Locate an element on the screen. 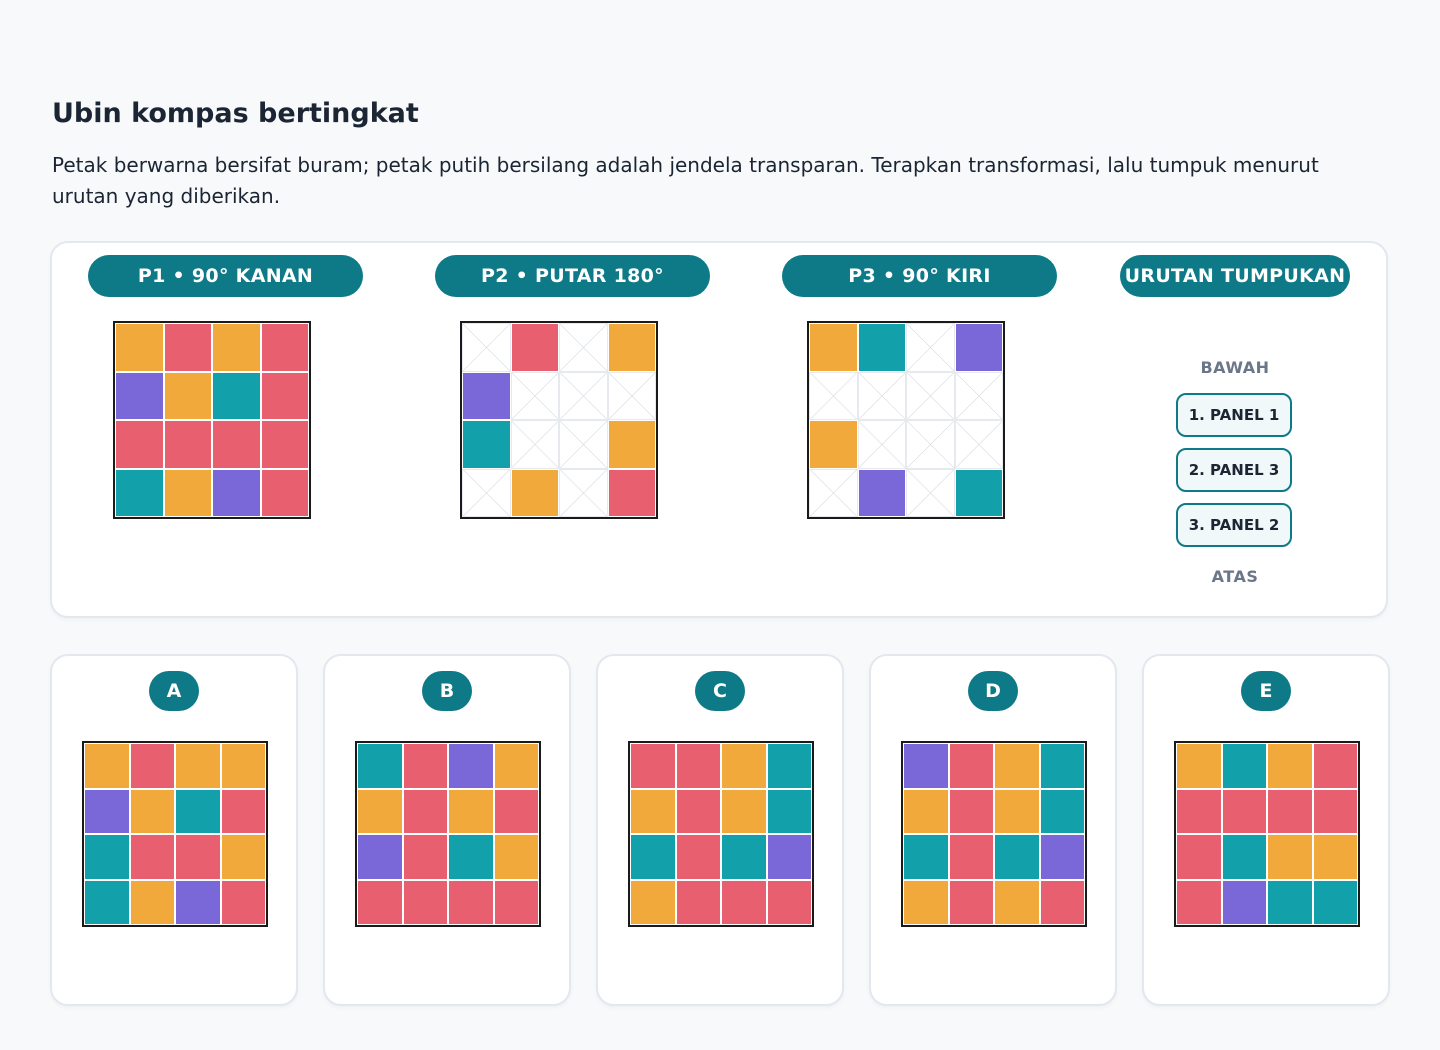 Image resolution: width=1440 pixels, height=1050 pixels. option-c-badge: C is located at coordinates (720, 691).